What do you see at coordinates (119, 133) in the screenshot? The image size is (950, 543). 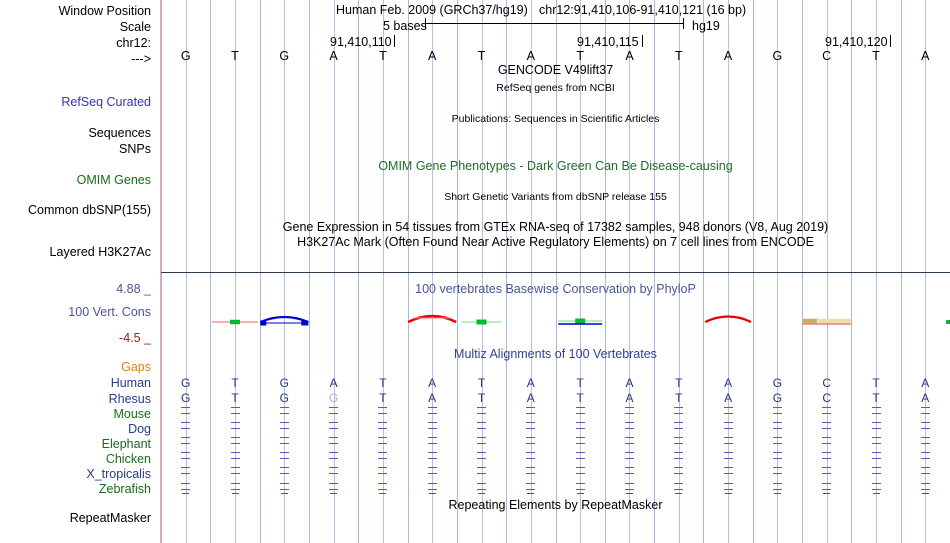 I see `label-sequences: Sequences` at bounding box center [119, 133].